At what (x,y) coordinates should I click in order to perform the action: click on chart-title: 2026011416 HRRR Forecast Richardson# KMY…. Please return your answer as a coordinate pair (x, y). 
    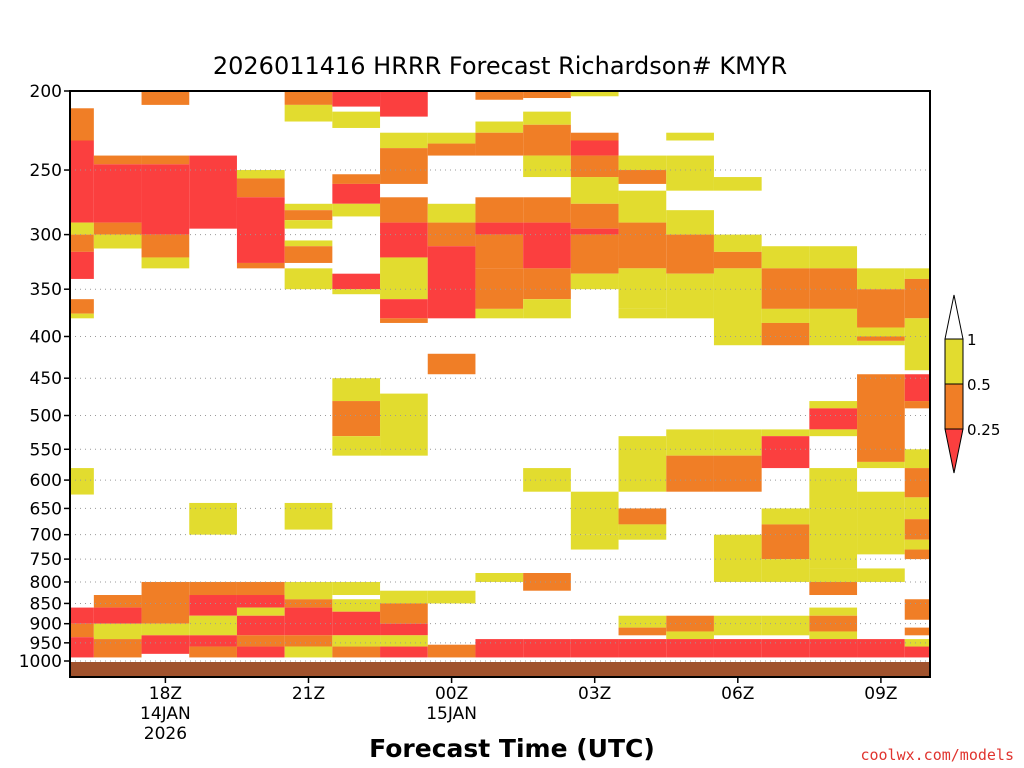
    Looking at the image, I should click on (500, 66).